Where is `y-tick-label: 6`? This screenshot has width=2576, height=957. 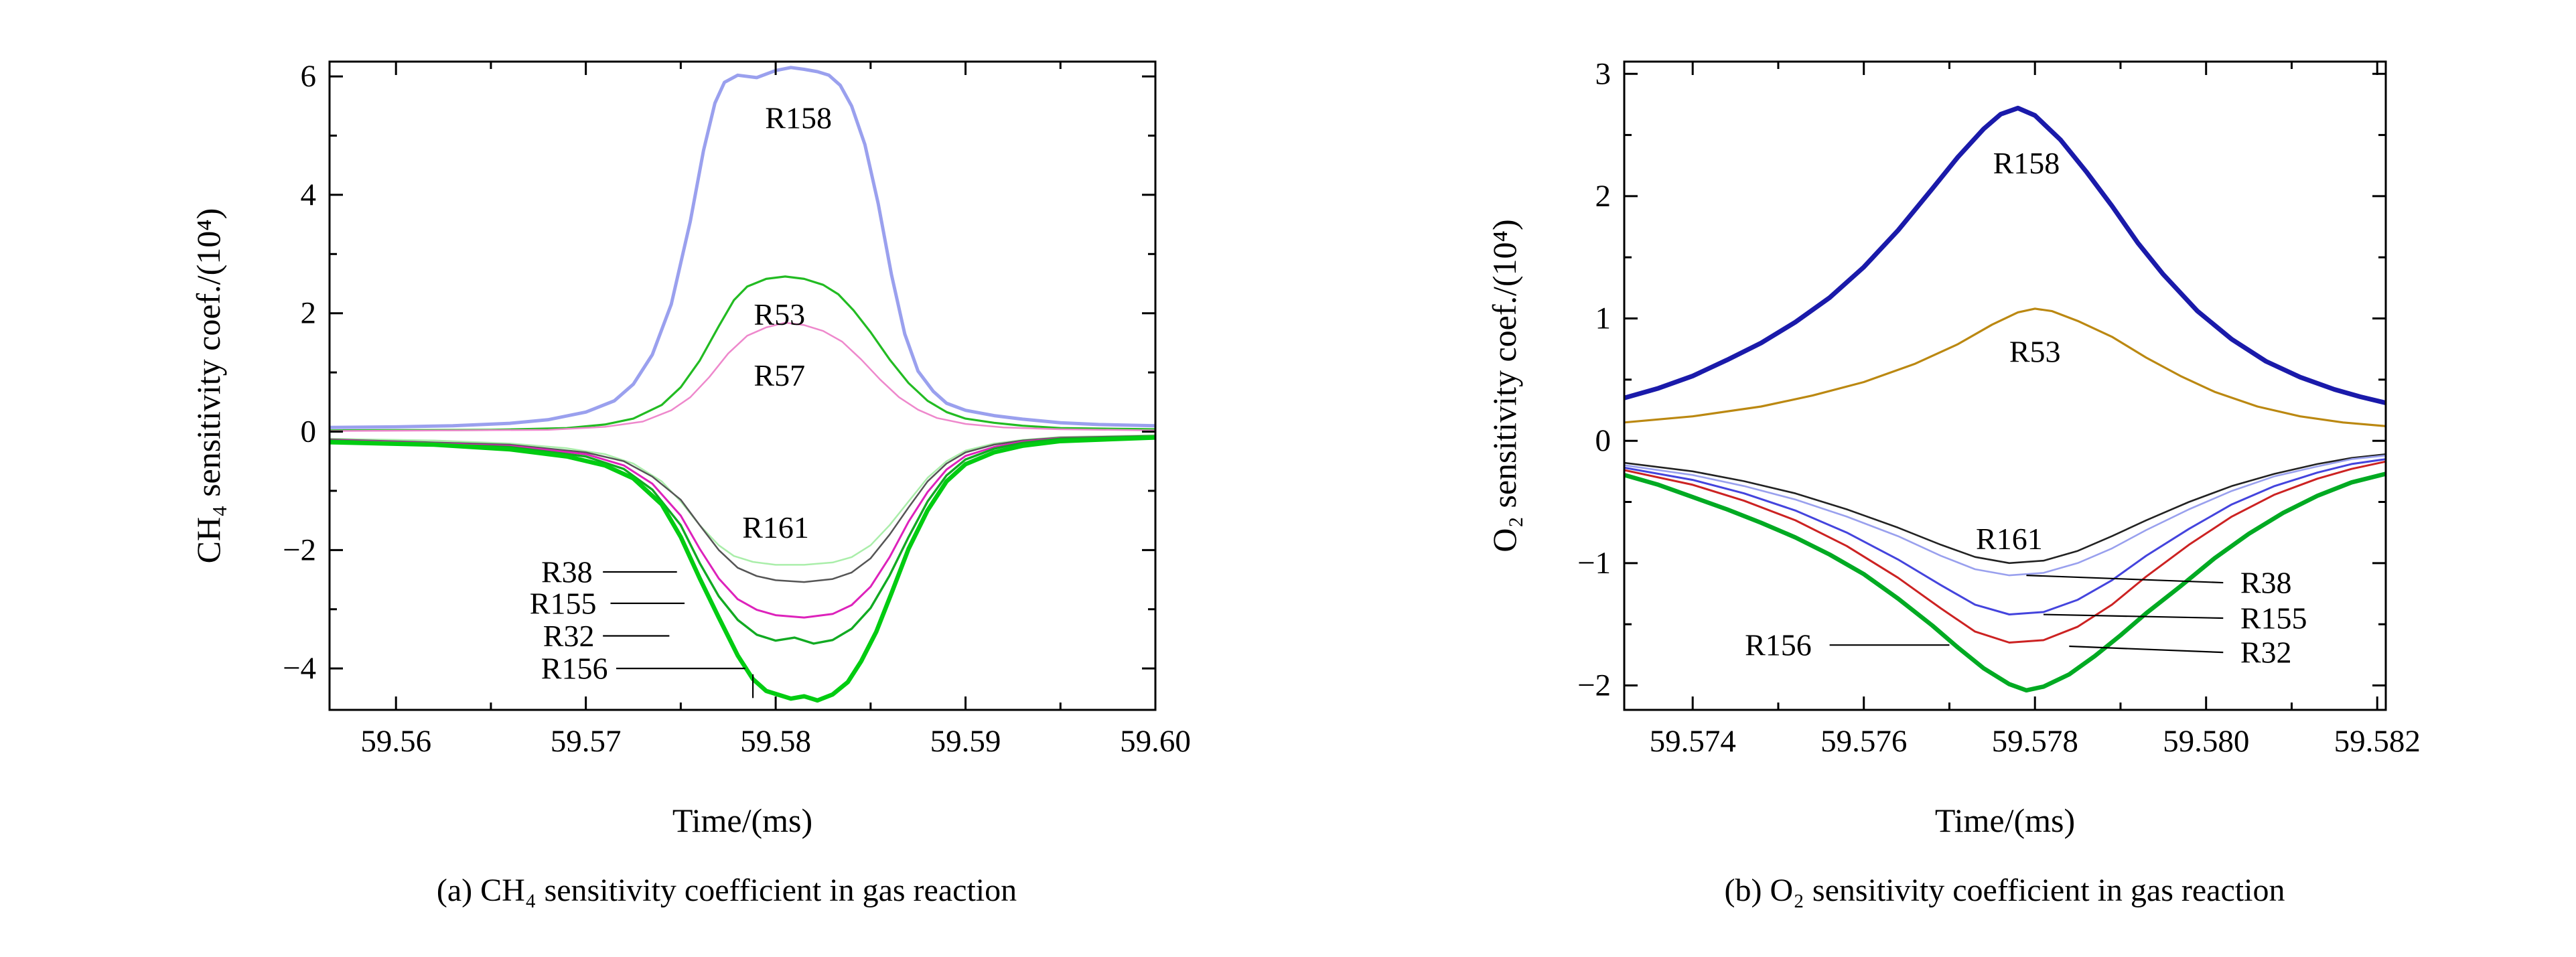
y-tick-label: 6 is located at coordinates (309, 76).